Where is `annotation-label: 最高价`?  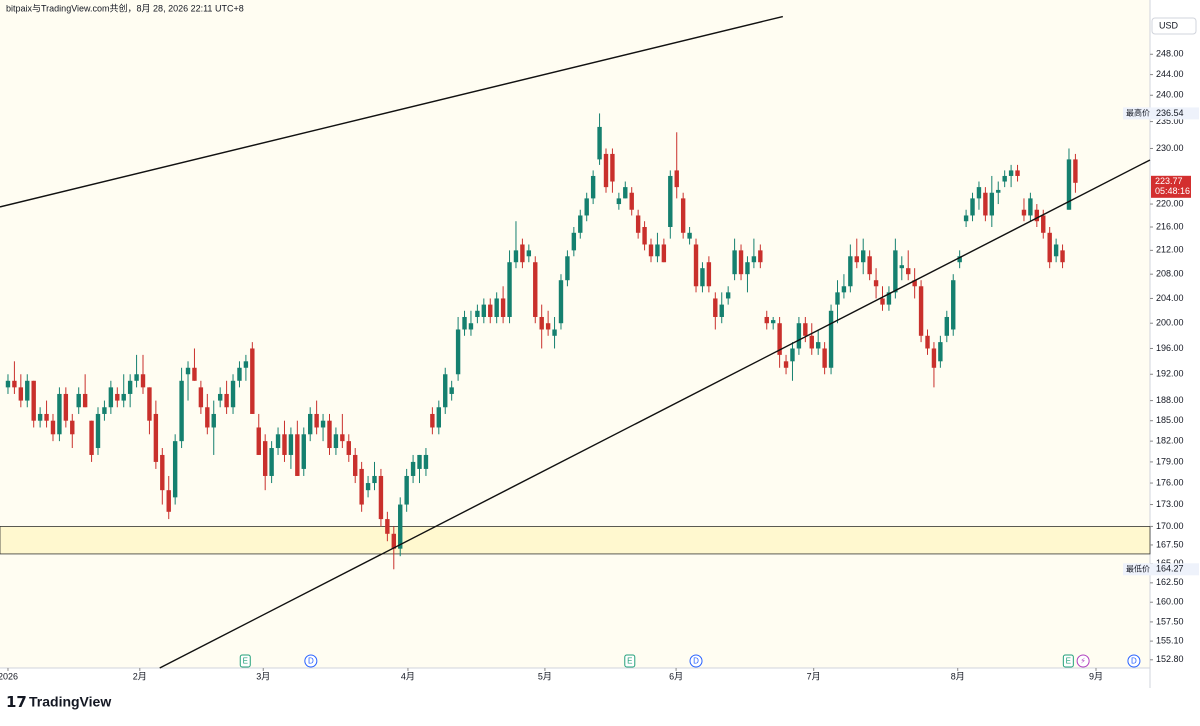
annotation-label: 最高价 is located at coordinates (1138, 113).